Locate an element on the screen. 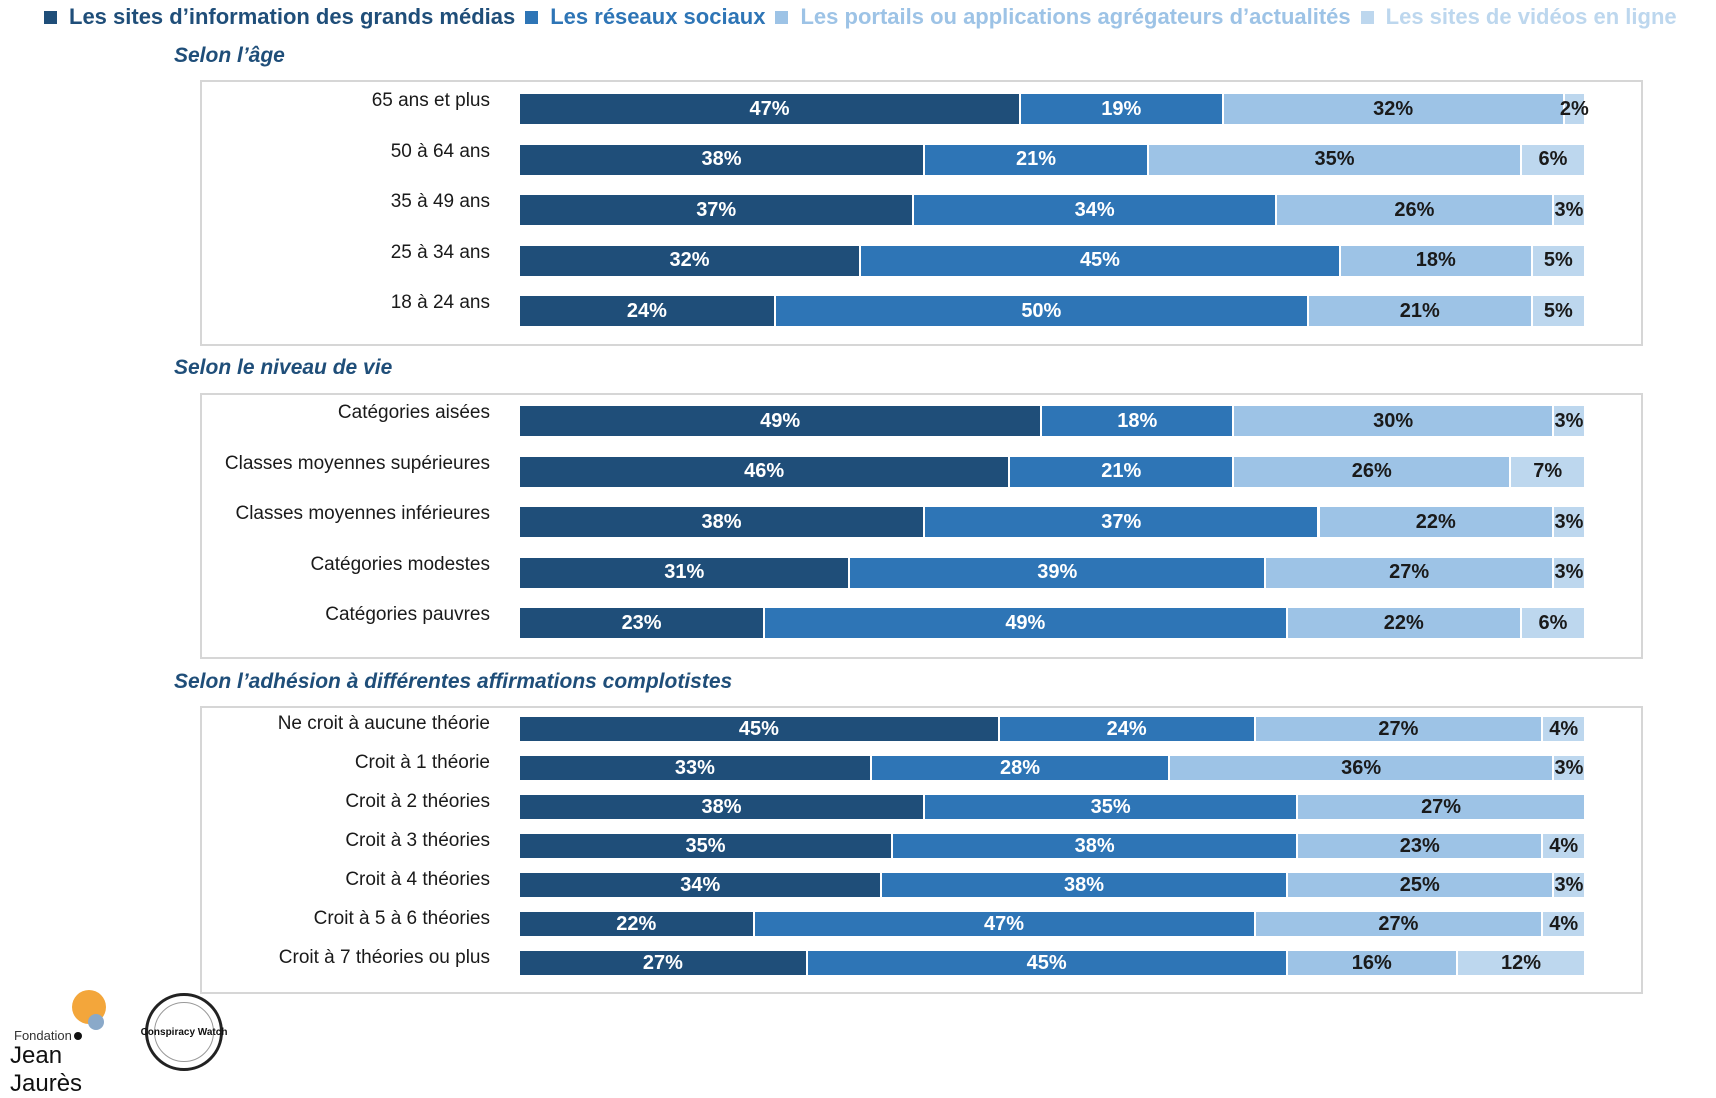 This screenshot has height=1098, width=1716. logo-fondation-text: Fondation is located at coordinates (43, 1035).